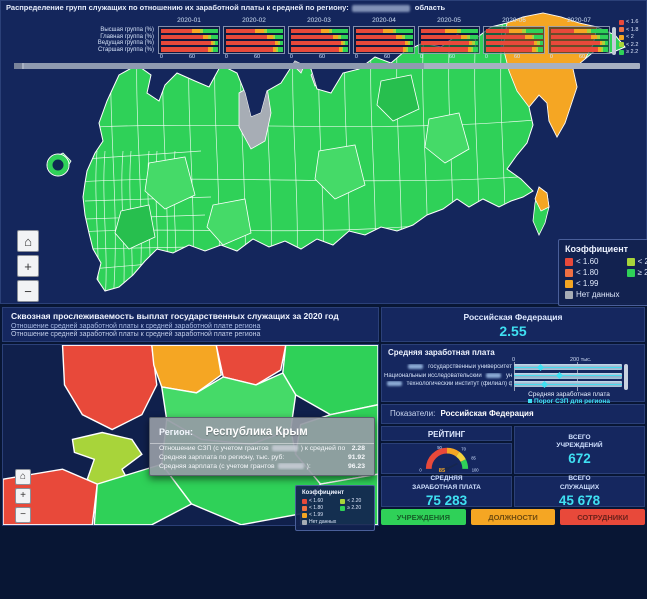 This screenshot has height=599, width=647. Describe the element at coordinates (473, 458) in the screenshot. I see `svg-text: 85` at that location.